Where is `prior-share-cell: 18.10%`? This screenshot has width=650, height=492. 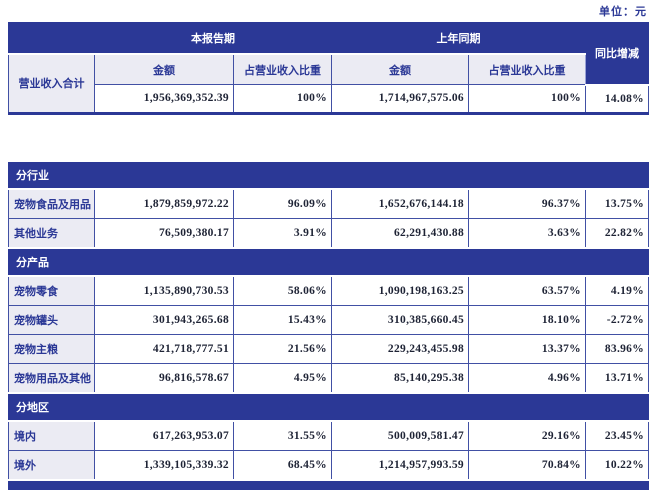 prior-share-cell: 18.10% is located at coordinates (527, 320).